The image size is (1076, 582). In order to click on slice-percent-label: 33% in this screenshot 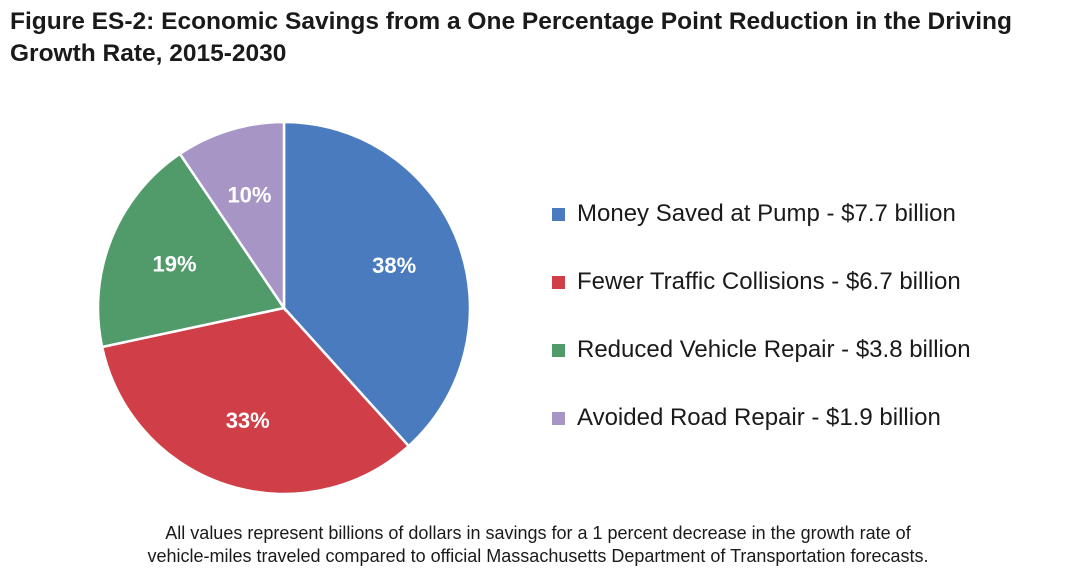, I will do `click(248, 420)`.